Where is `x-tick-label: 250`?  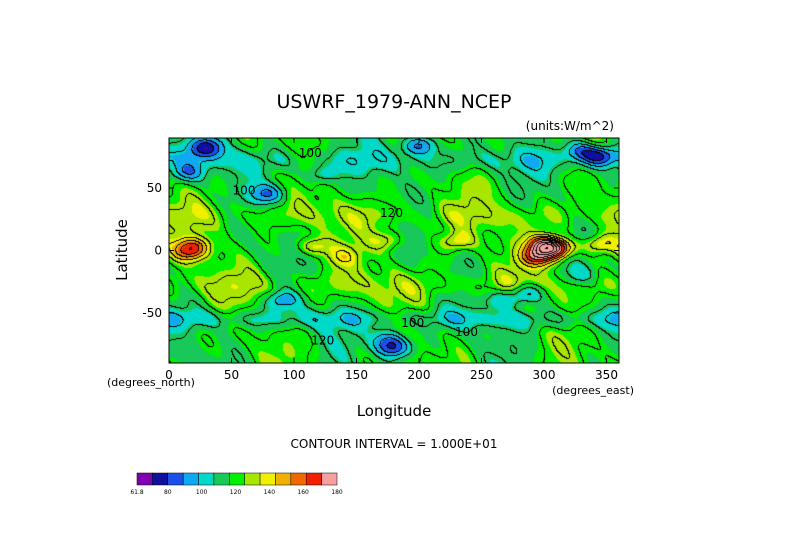
x-tick-label: 250 is located at coordinates (481, 375).